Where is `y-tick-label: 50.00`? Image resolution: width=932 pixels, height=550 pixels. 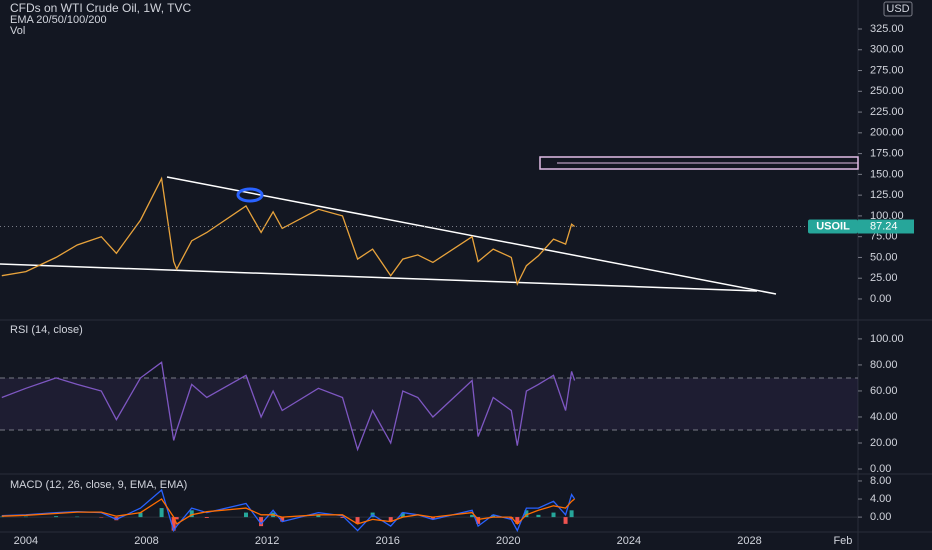 y-tick-label: 50.00 is located at coordinates (884, 257).